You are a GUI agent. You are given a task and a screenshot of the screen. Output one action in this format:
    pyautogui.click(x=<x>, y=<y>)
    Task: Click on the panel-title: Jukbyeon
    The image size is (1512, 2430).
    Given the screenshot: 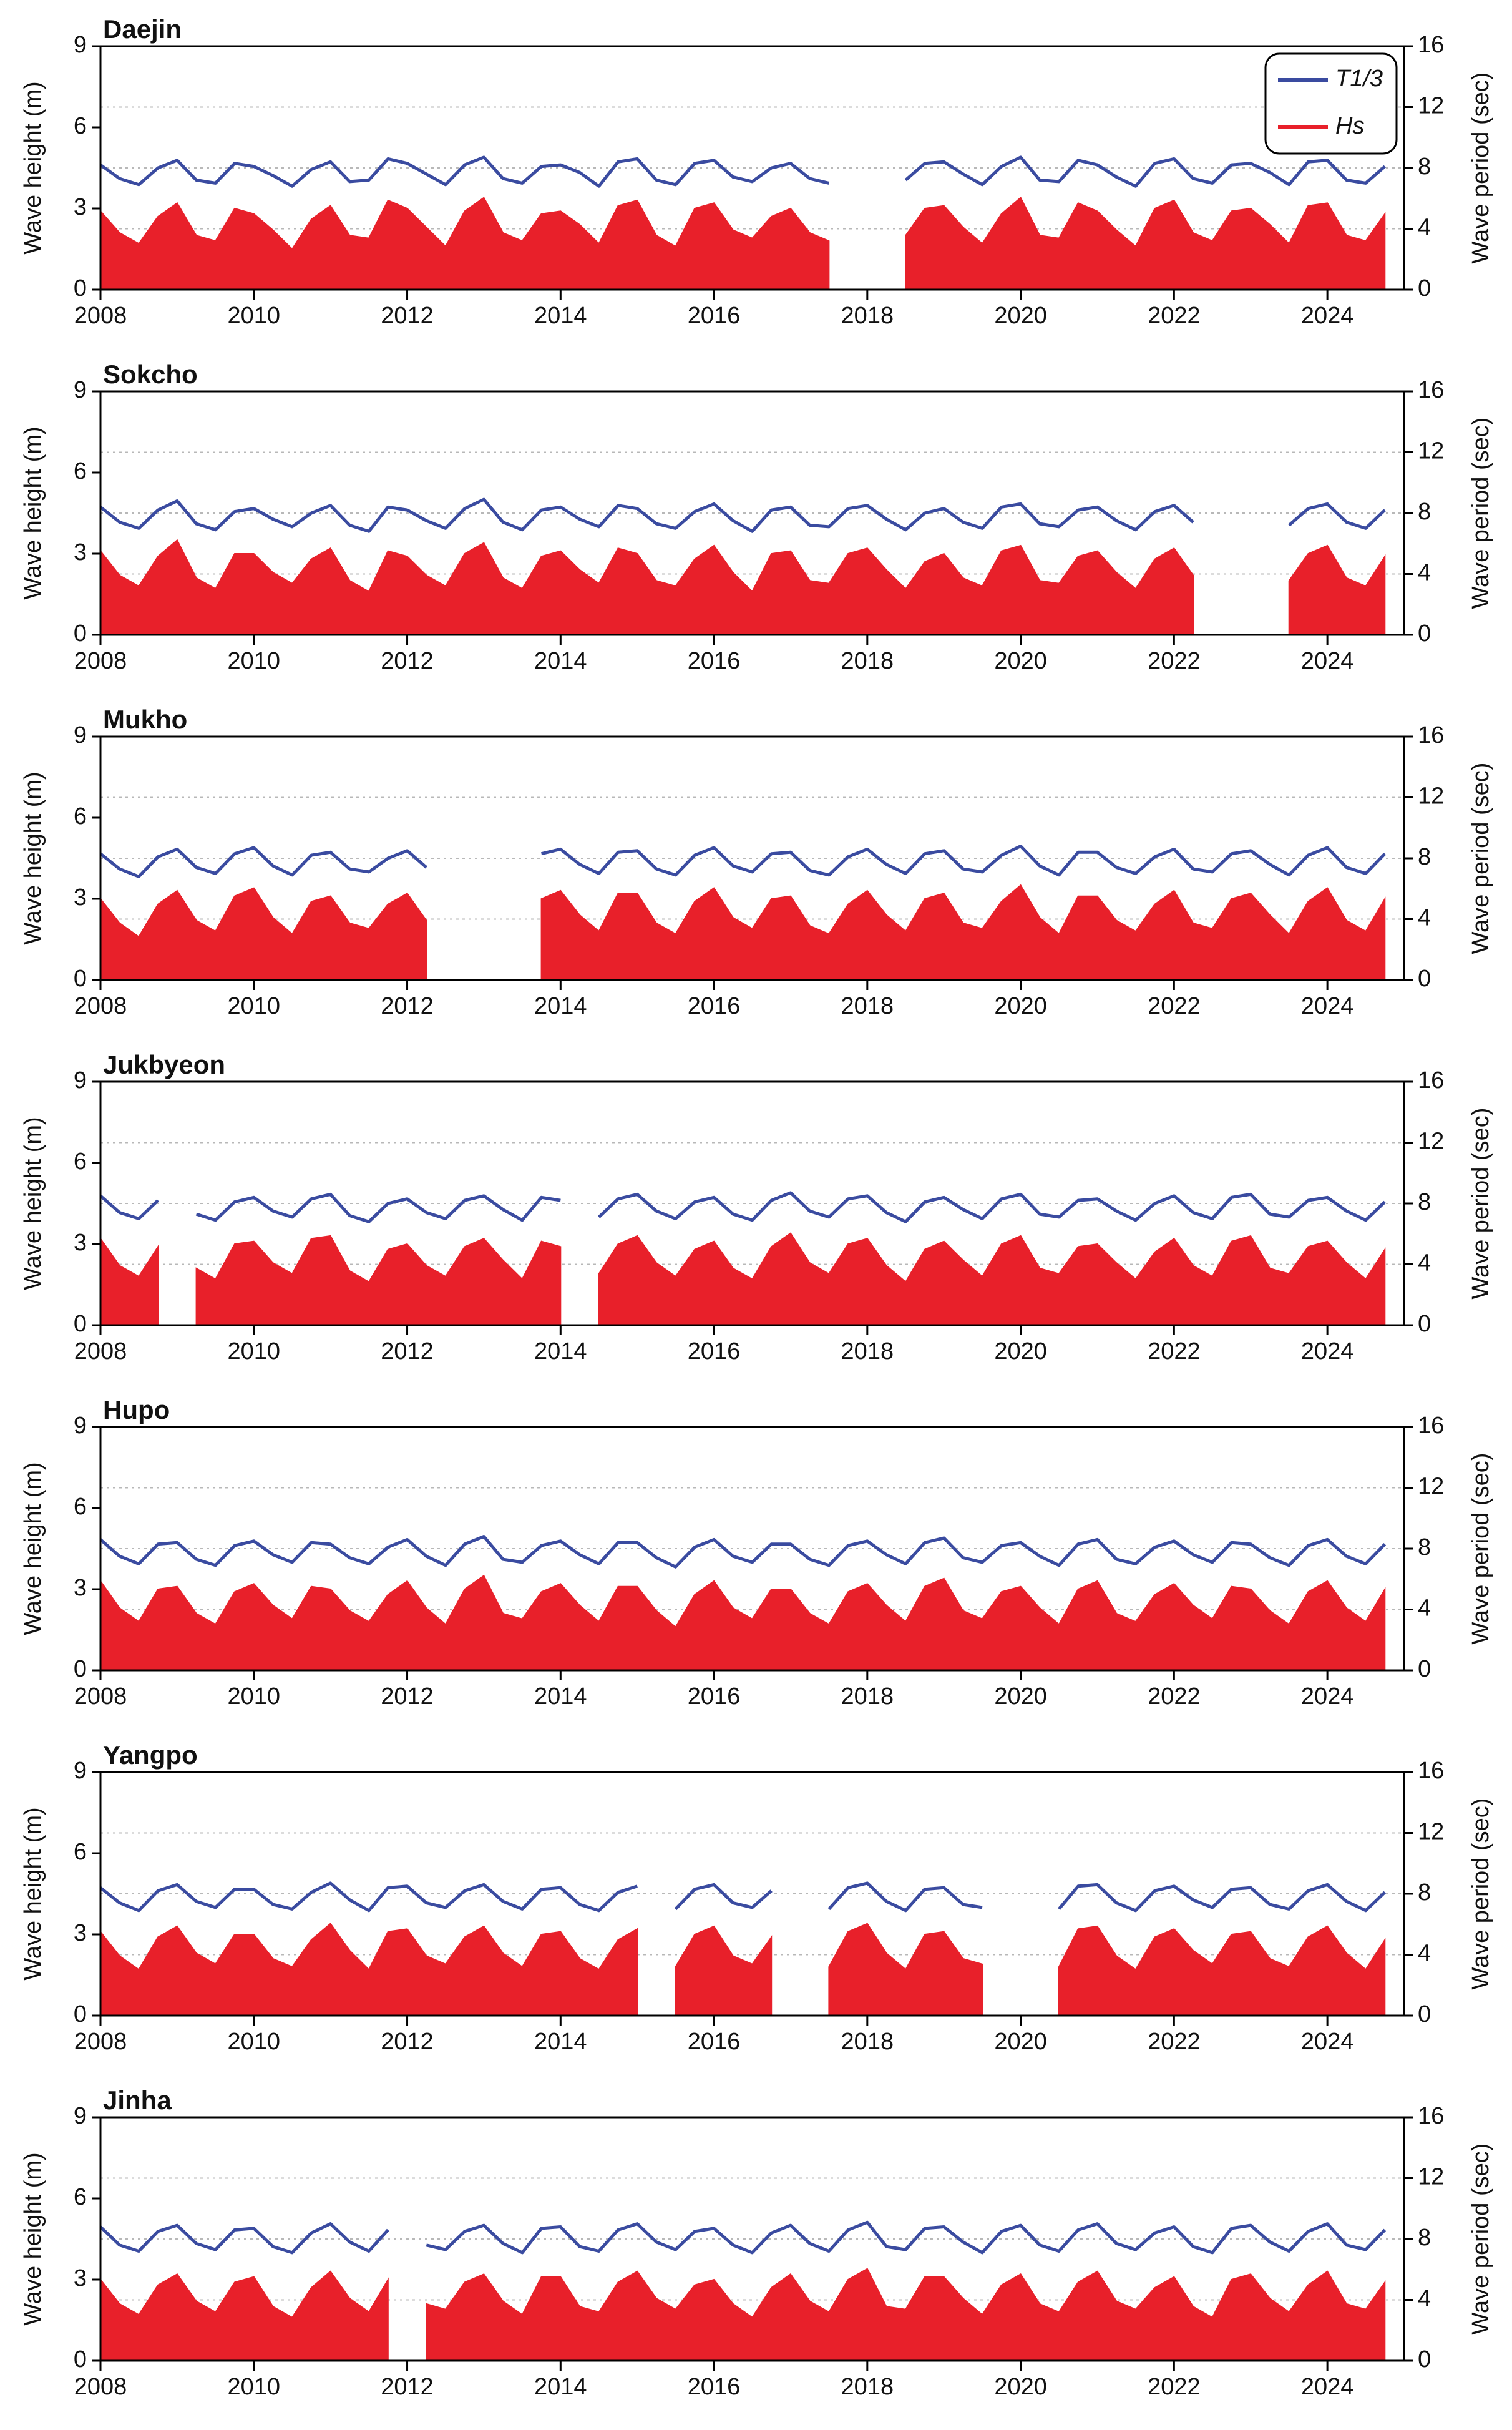 What is the action you would take?
    pyautogui.click(x=164, y=1064)
    